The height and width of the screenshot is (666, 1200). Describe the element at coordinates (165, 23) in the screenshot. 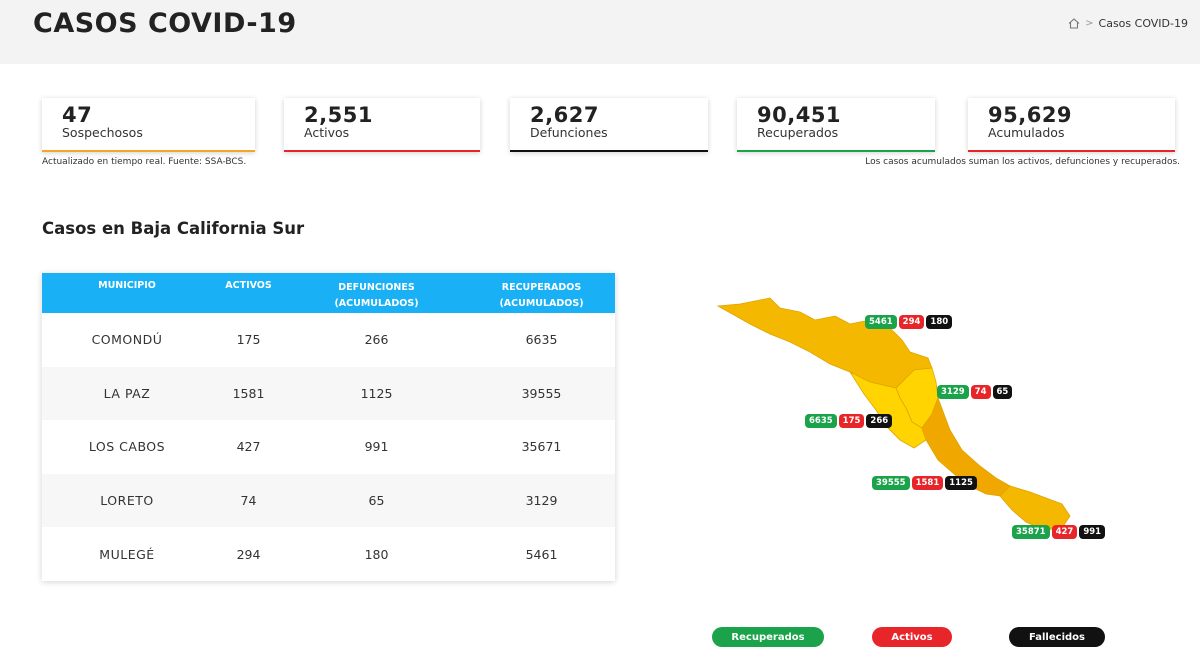

I see `page-title: CASOS COVID-19` at that location.